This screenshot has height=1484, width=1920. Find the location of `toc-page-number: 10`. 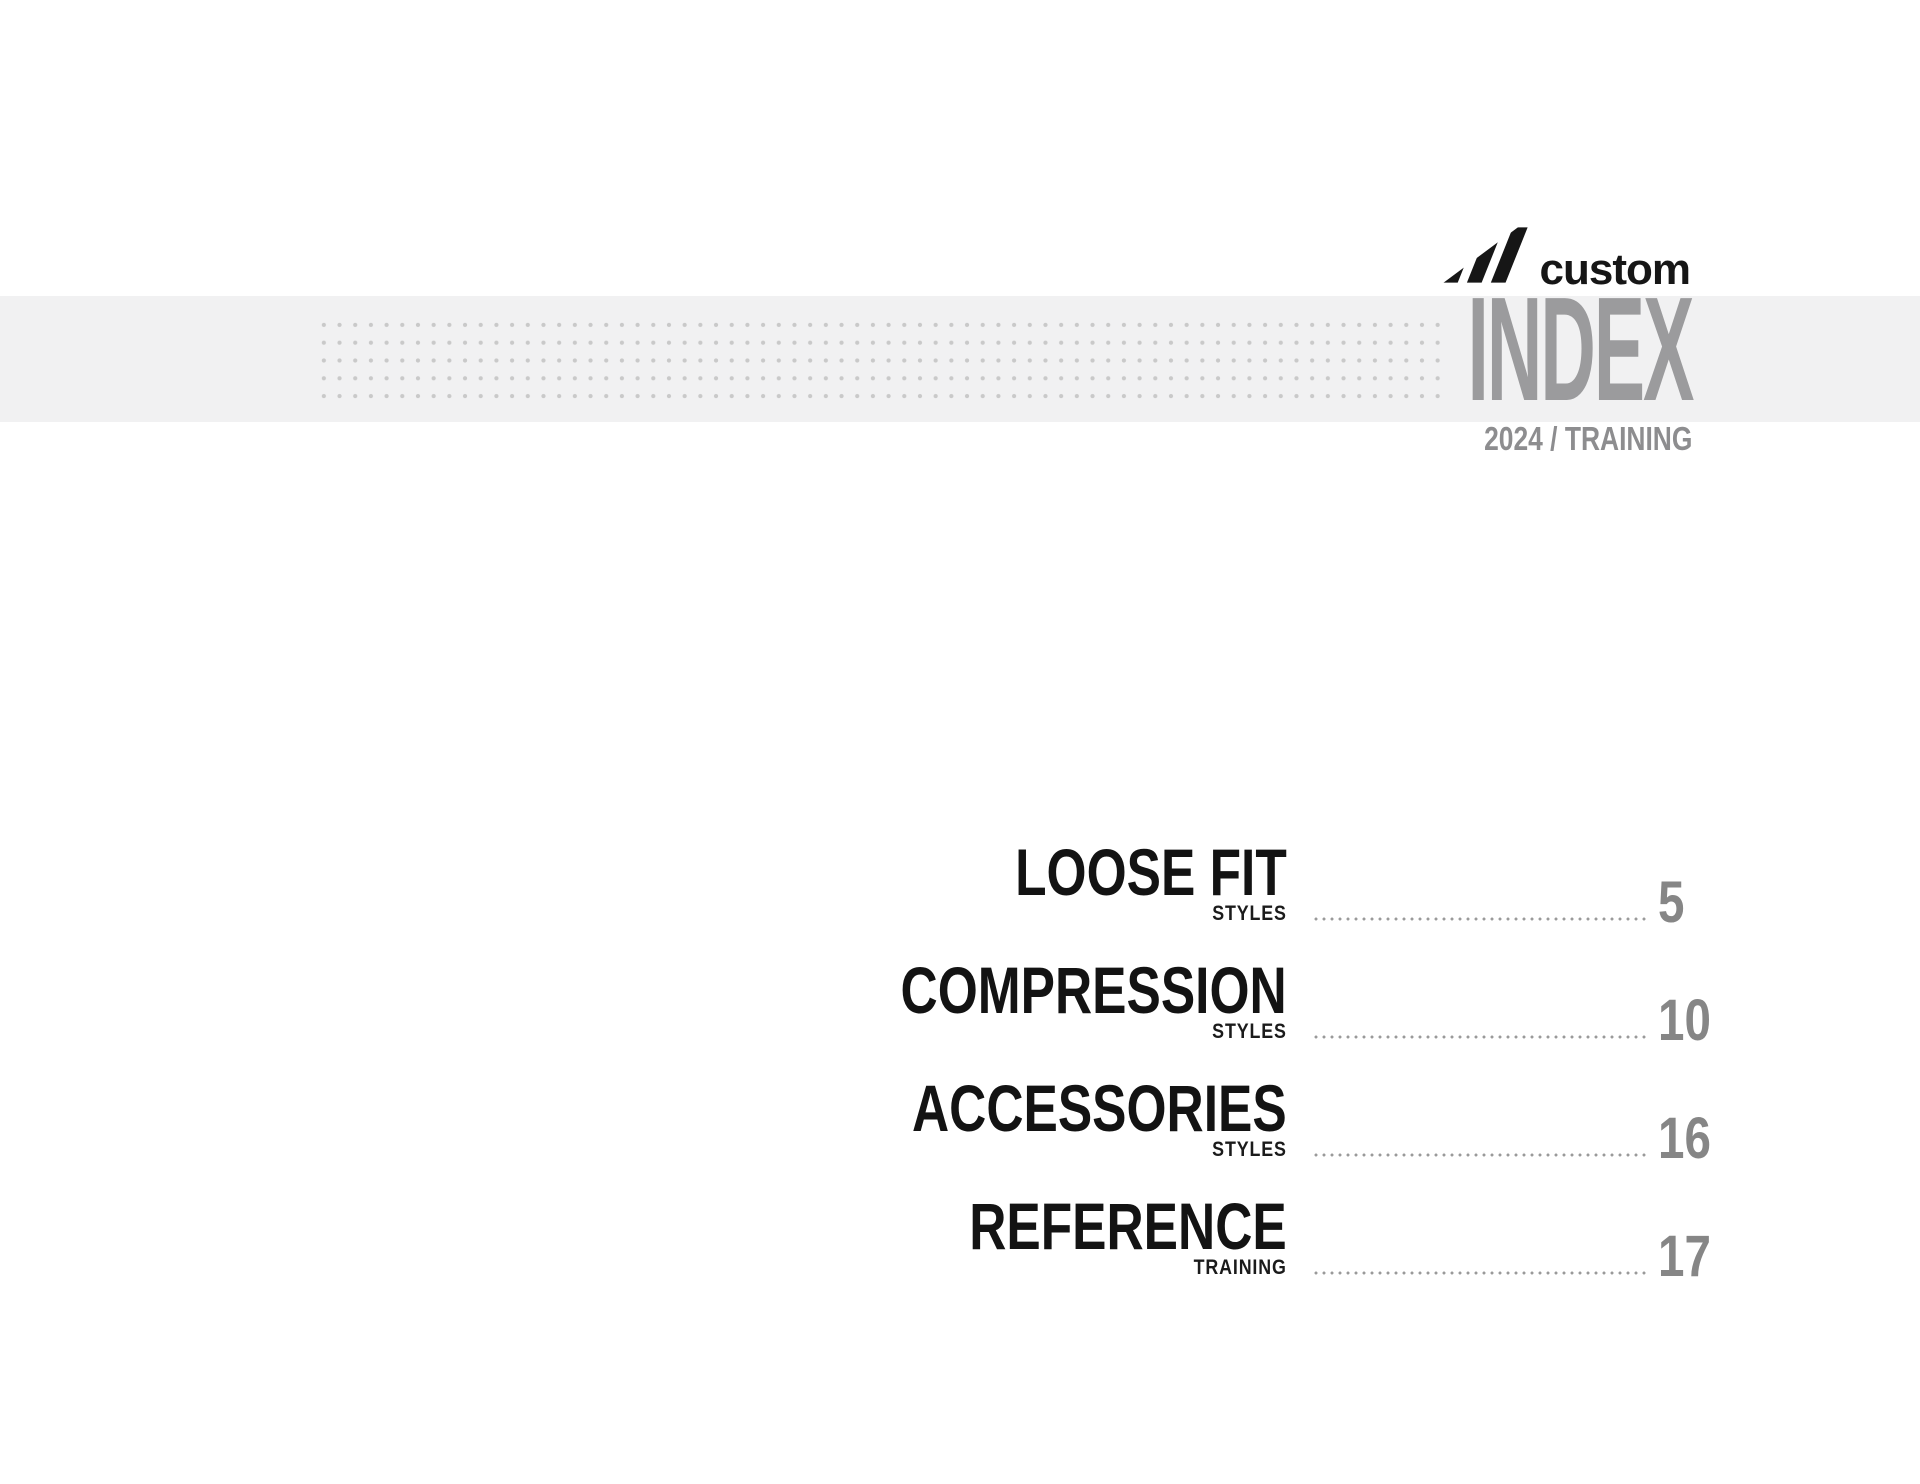

toc-page-number: 10 is located at coordinates (1684, 1020).